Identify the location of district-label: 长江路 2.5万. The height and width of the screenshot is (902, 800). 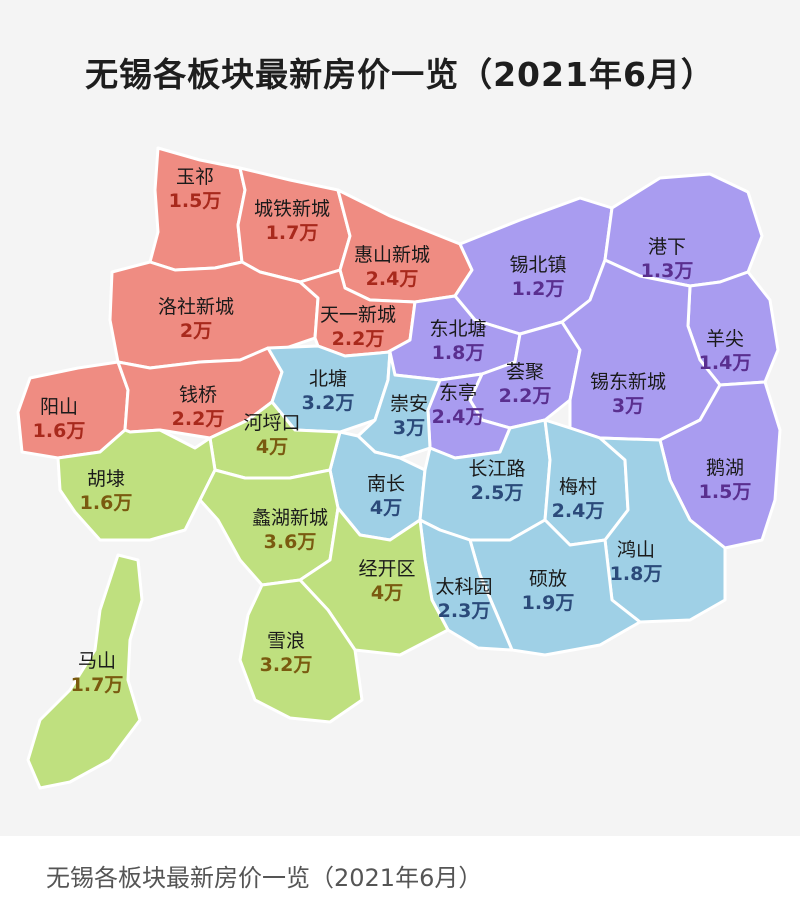
(497, 482).